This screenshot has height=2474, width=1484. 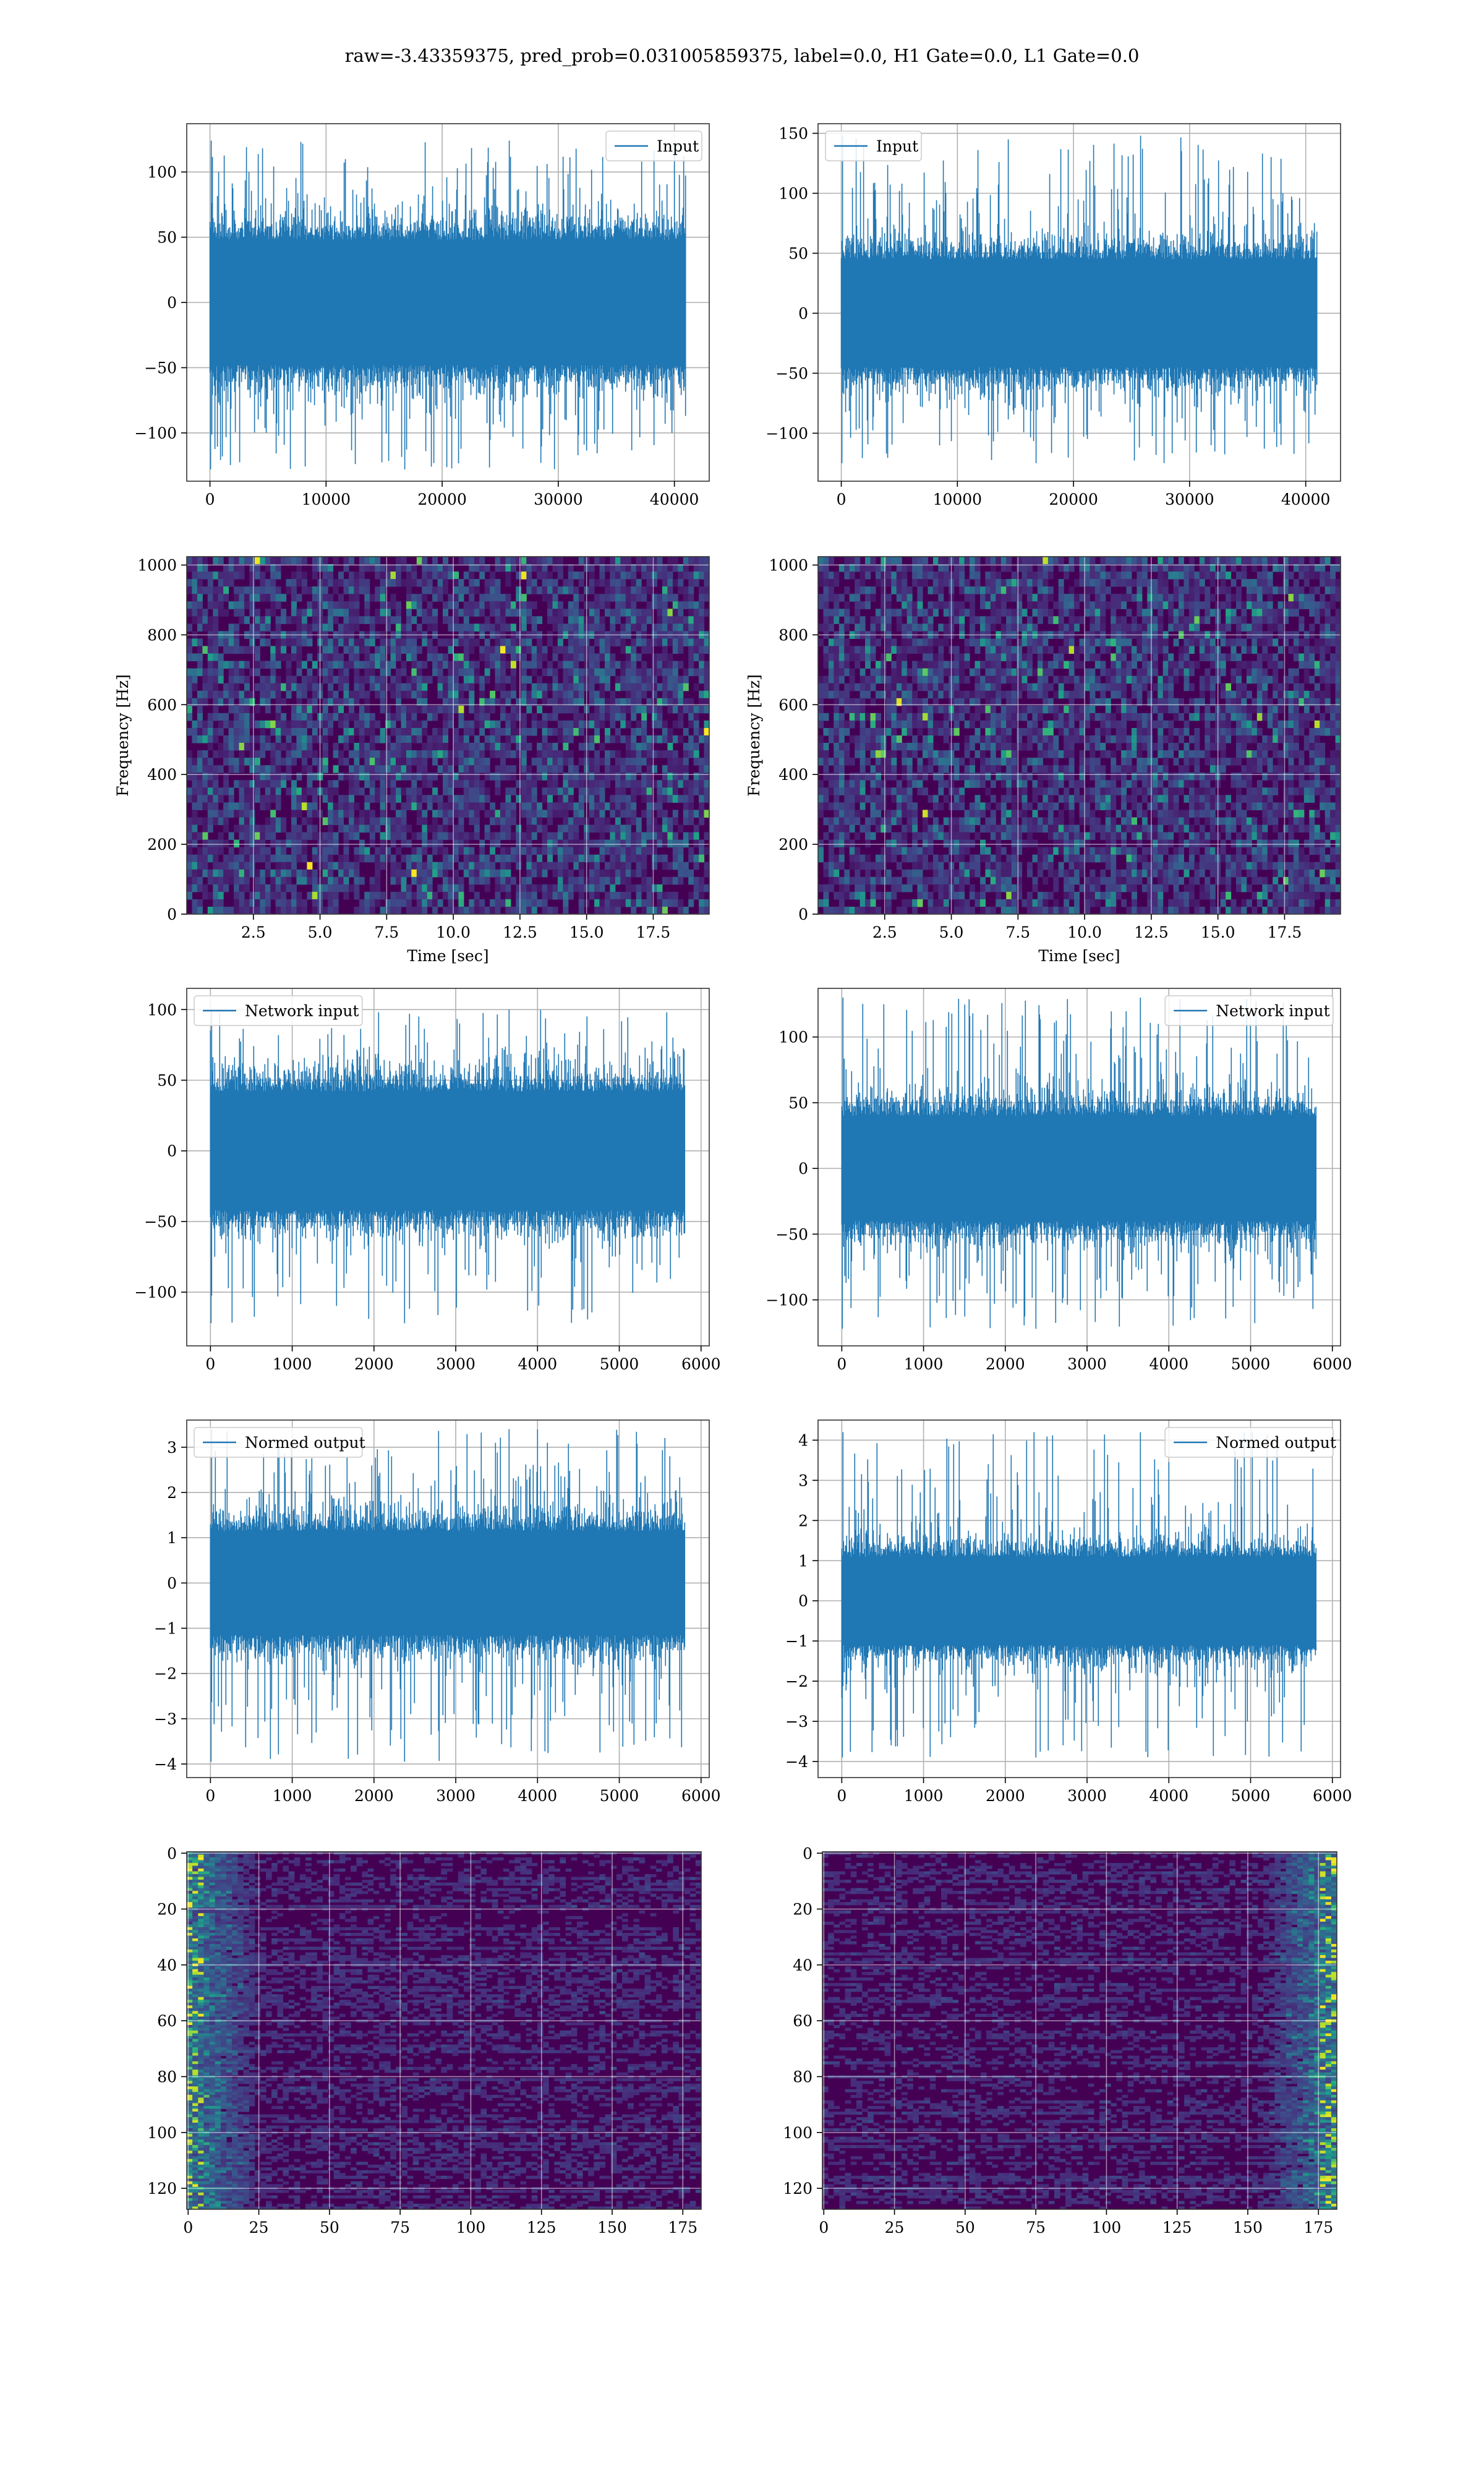 What do you see at coordinates (1177, 2227) in the screenshot?
I see `l1-feature-map-xtick-label-5: 125` at bounding box center [1177, 2227].